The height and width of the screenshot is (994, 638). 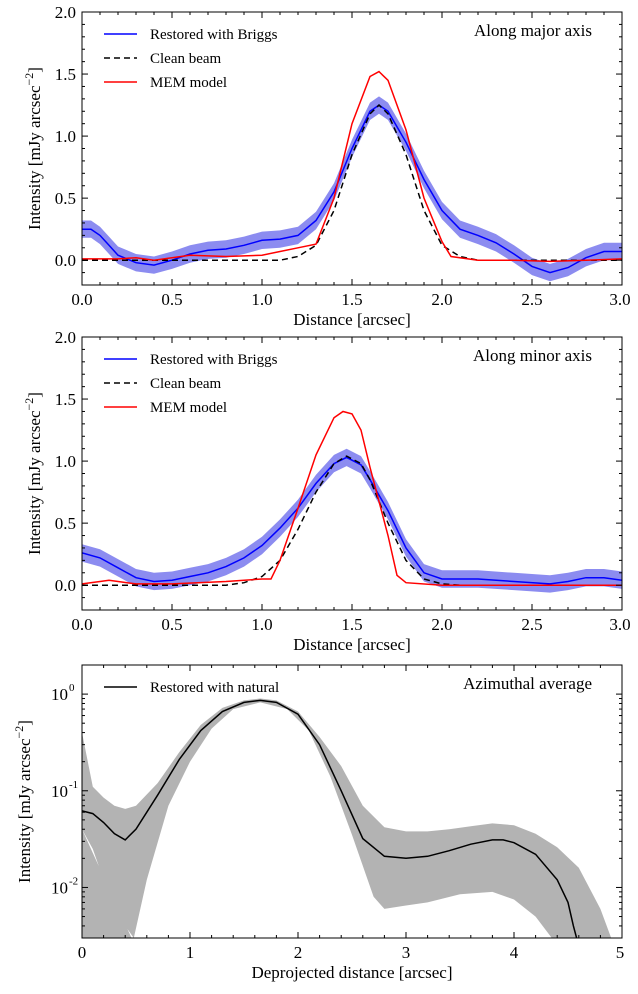 What do you see at coordinates (351, 972) in the screenshot?
I see `x-axis-label: Deprojected distance [arcsec]` at bounding box center [351, 972].